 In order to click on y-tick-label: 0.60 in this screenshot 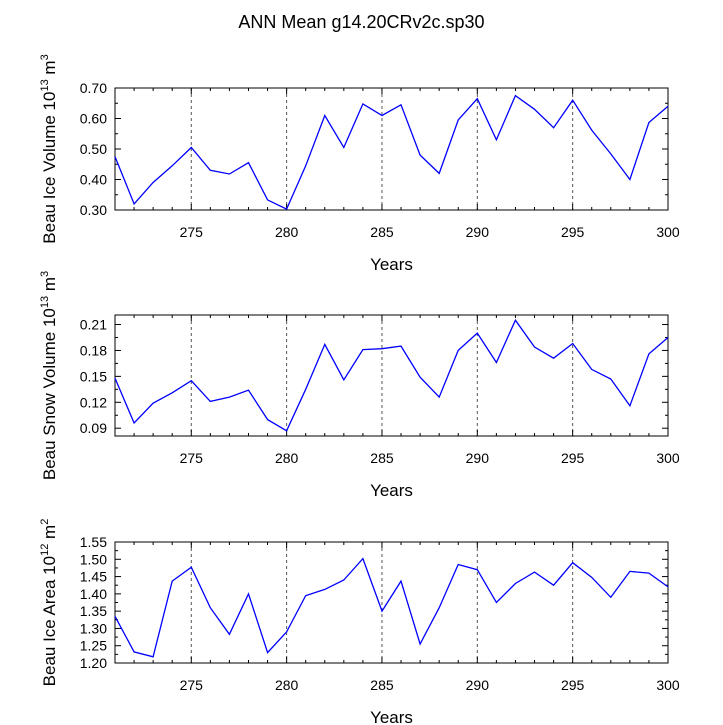, I will do `click(93, 119)`.